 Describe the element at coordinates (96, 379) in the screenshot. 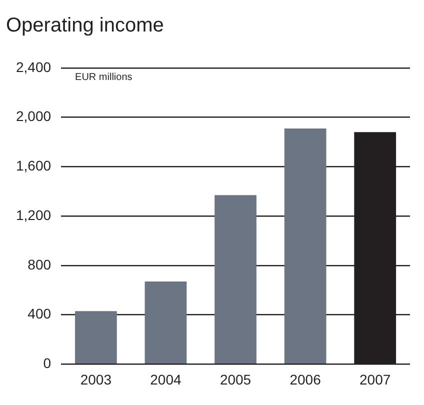

I see `x-tick-label: 2003` at that location.